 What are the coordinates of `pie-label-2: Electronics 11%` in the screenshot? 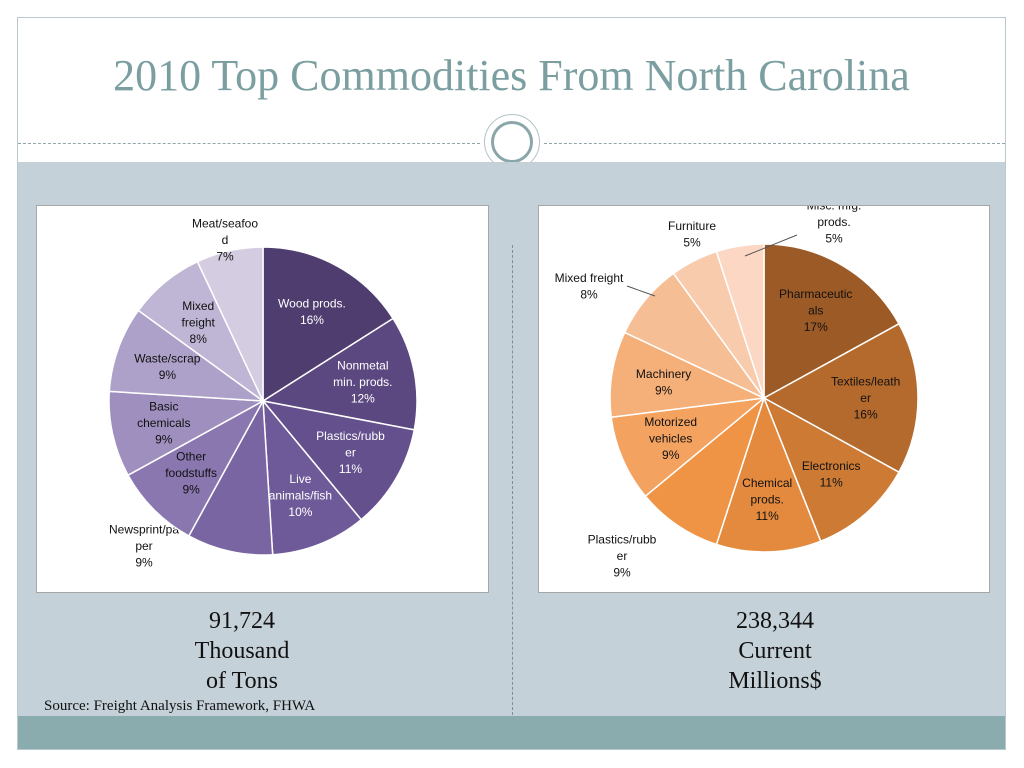 It's located at (831, 474).